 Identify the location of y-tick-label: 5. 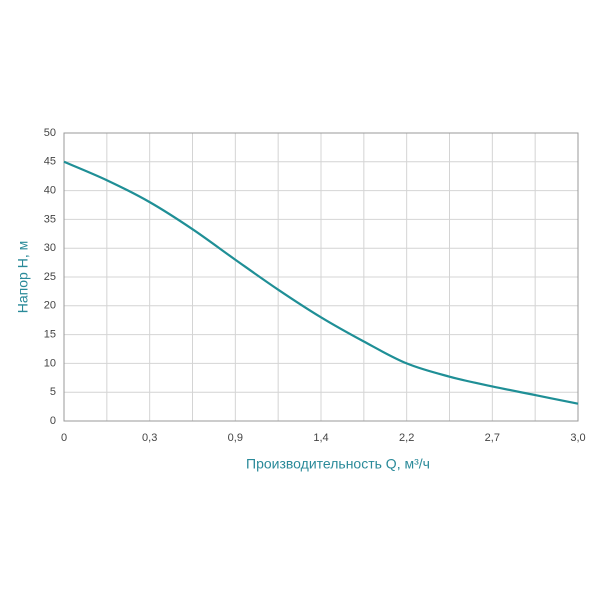
(53, 392).